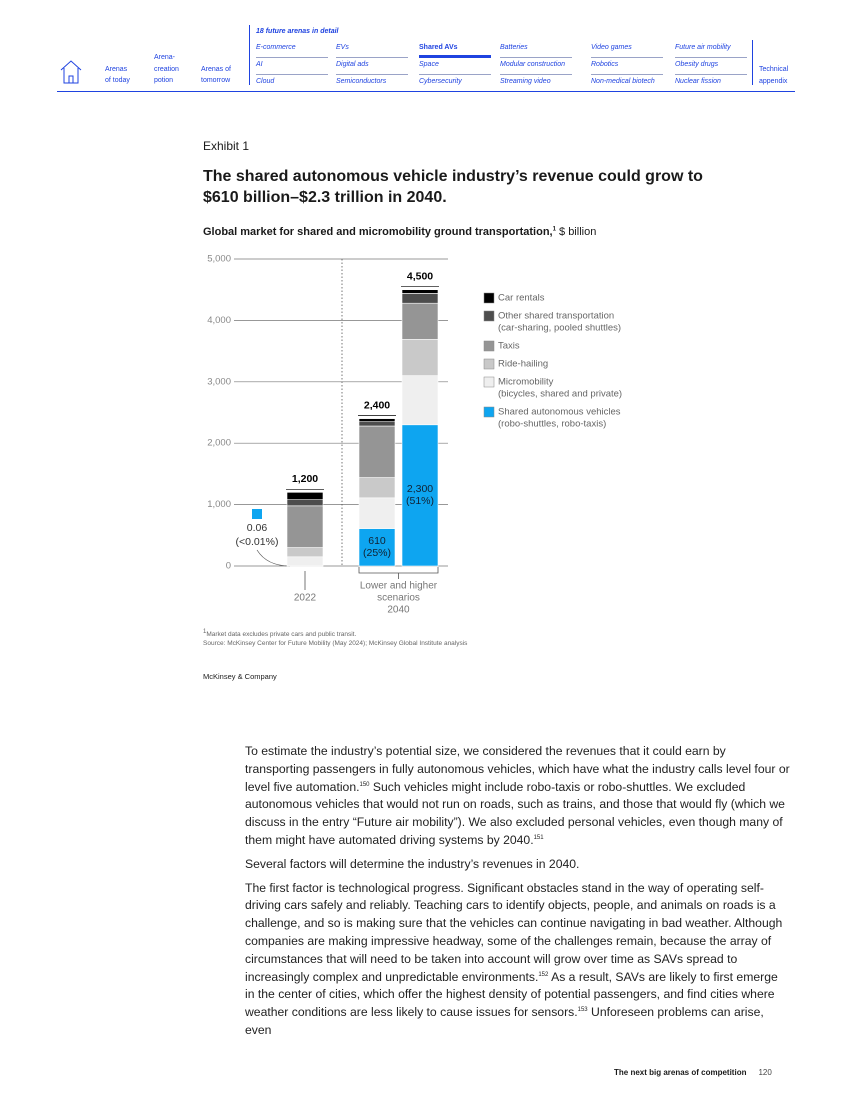  I want to click on nav-arena: Cloud, so click(265, 81).